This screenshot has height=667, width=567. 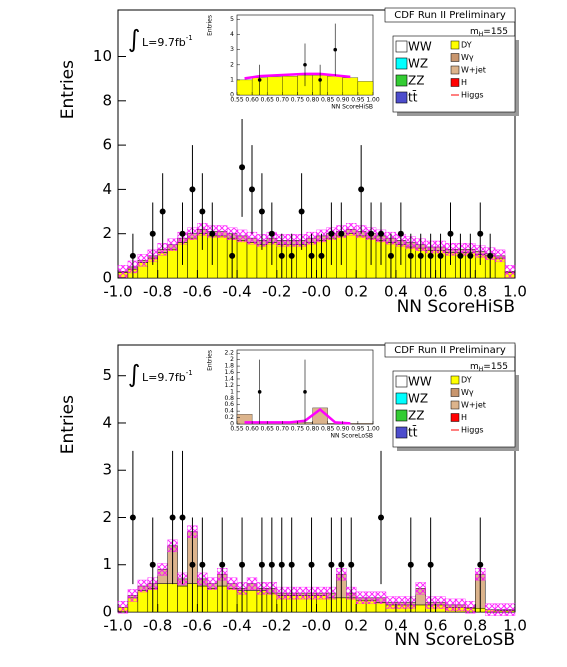 What do you see at coordinates (229, 417) in the screenshot?
I see `y-tick-label: 0.2` at bounding box center [229, 417].